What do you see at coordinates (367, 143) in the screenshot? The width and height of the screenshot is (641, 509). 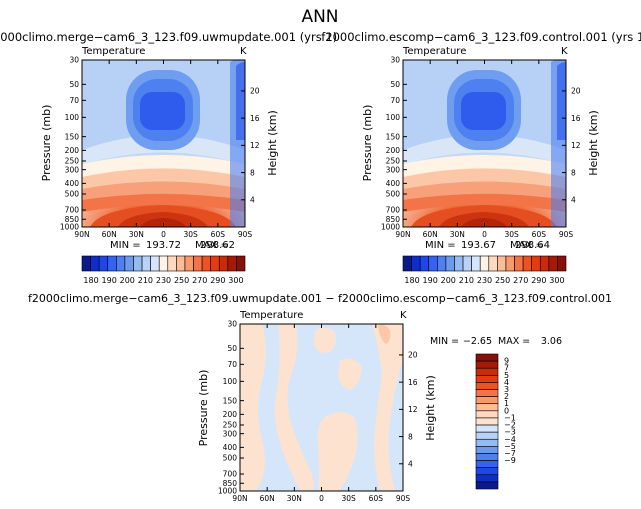 I see `panel-2-ylabel: Pressure (mb)` at bounding box center [367, 143].